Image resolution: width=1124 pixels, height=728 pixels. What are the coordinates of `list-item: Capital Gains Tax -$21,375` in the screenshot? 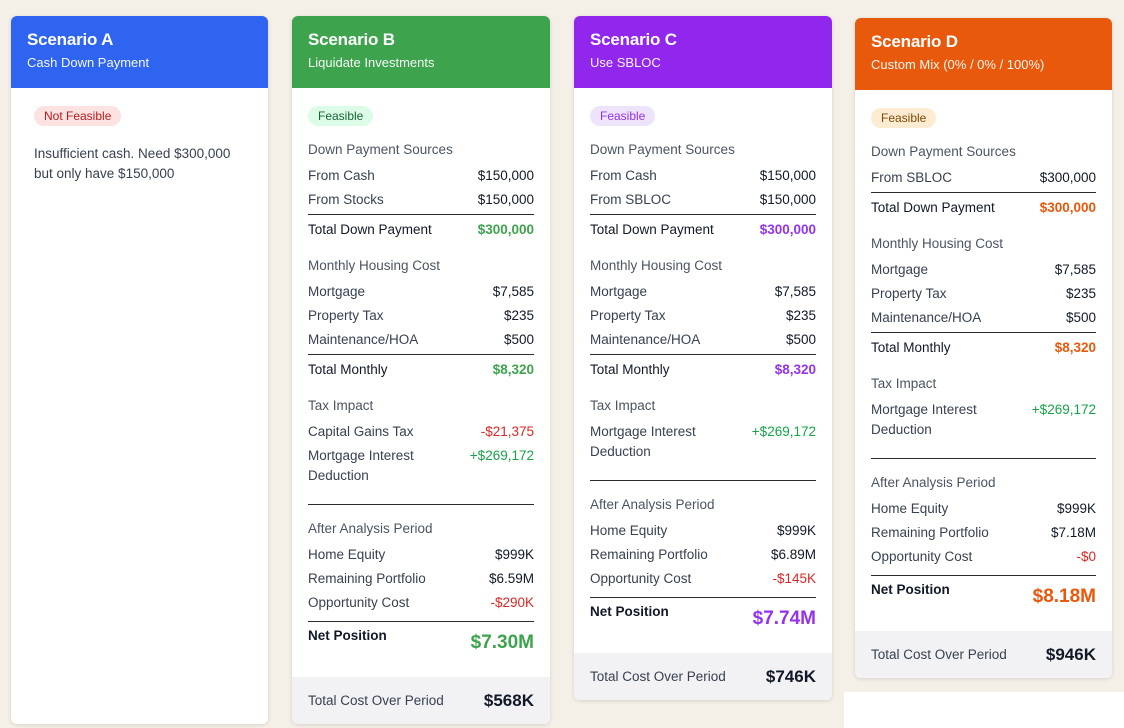 It's located at (421, 431).